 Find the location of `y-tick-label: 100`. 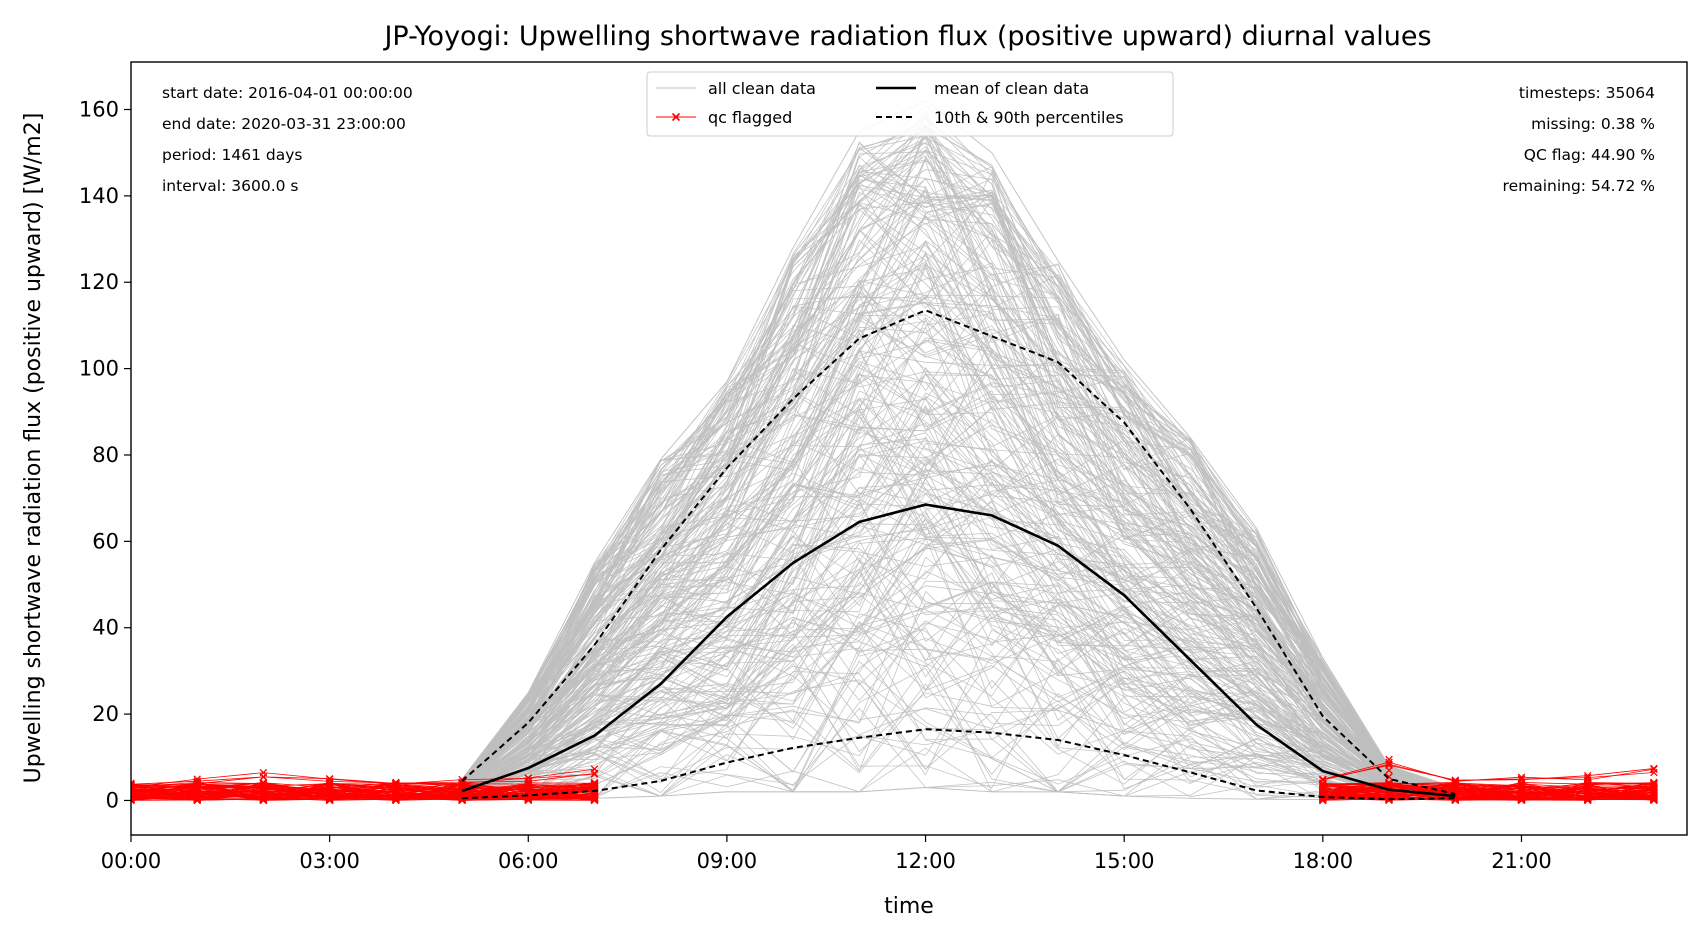

y-tick-label: 100 is located at coordinates (99, 369).